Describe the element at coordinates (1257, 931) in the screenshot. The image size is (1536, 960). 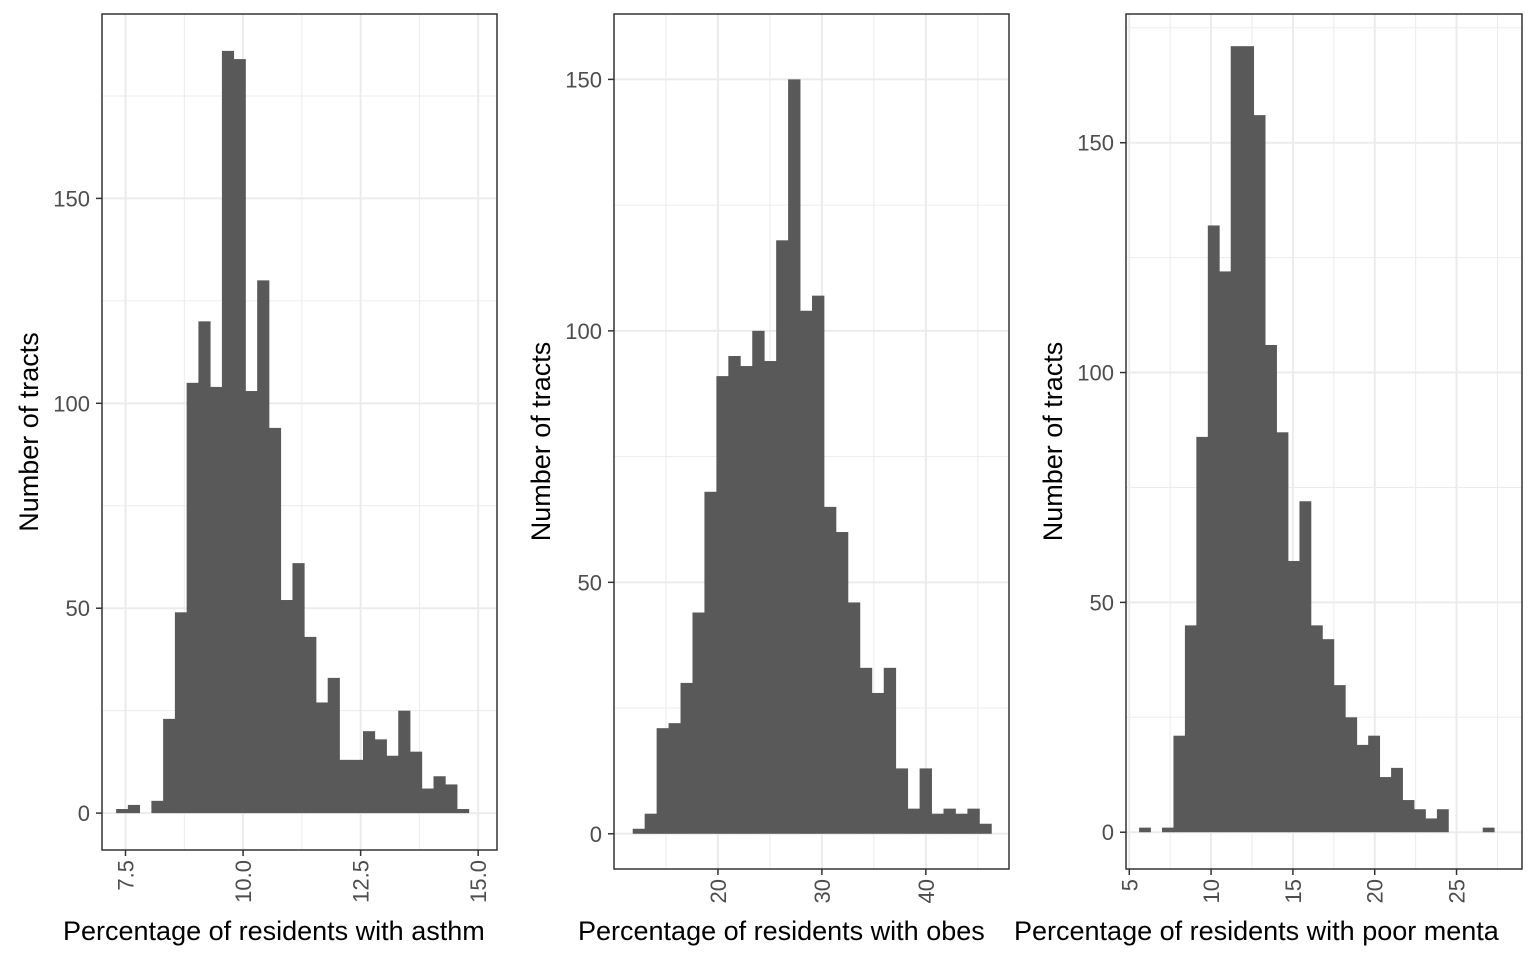
I see `poor-mental-health-x-axis-title: Percentage of residents with poor menta` at that location.